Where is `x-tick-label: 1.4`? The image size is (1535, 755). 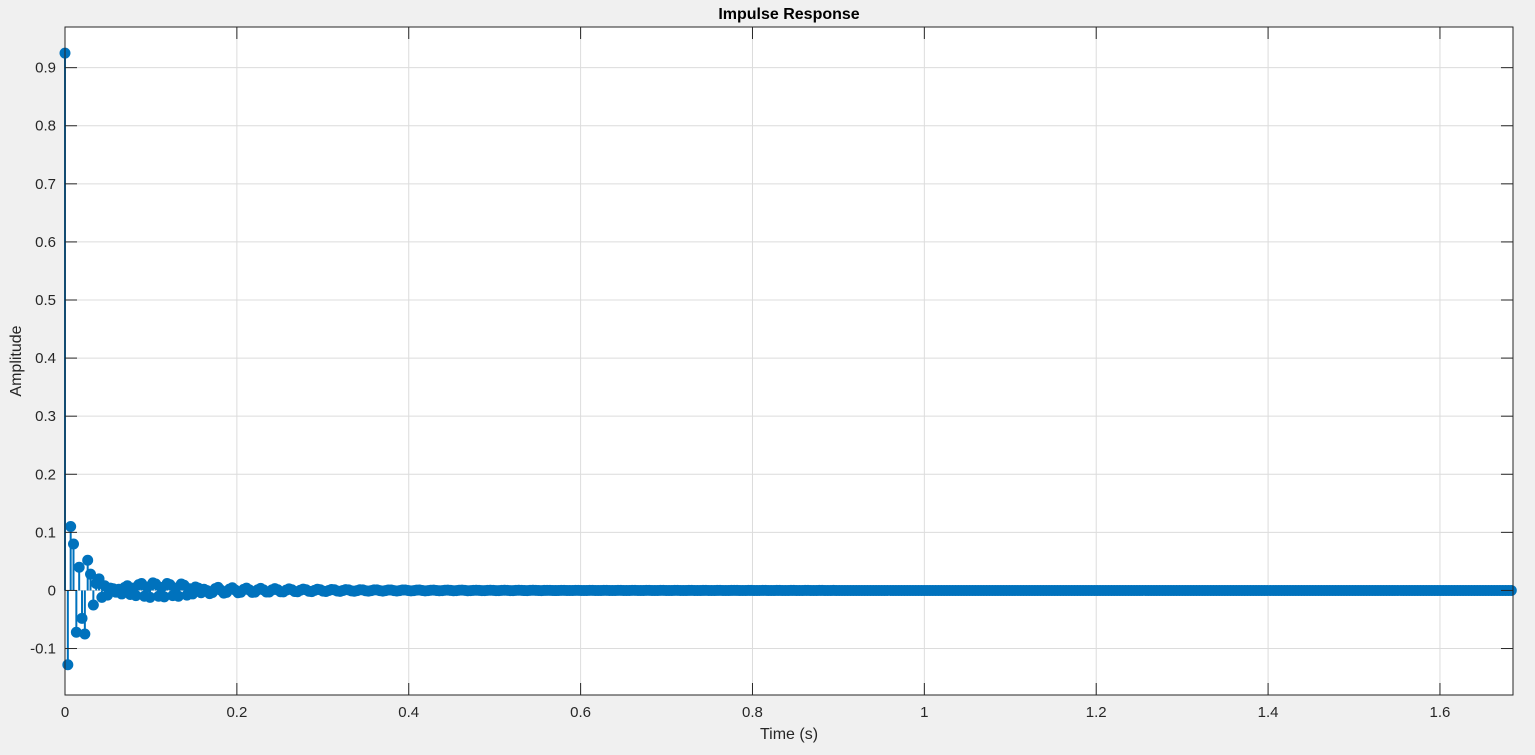 x-tick-label: 1.4 is located at coordinates (1268, 712).